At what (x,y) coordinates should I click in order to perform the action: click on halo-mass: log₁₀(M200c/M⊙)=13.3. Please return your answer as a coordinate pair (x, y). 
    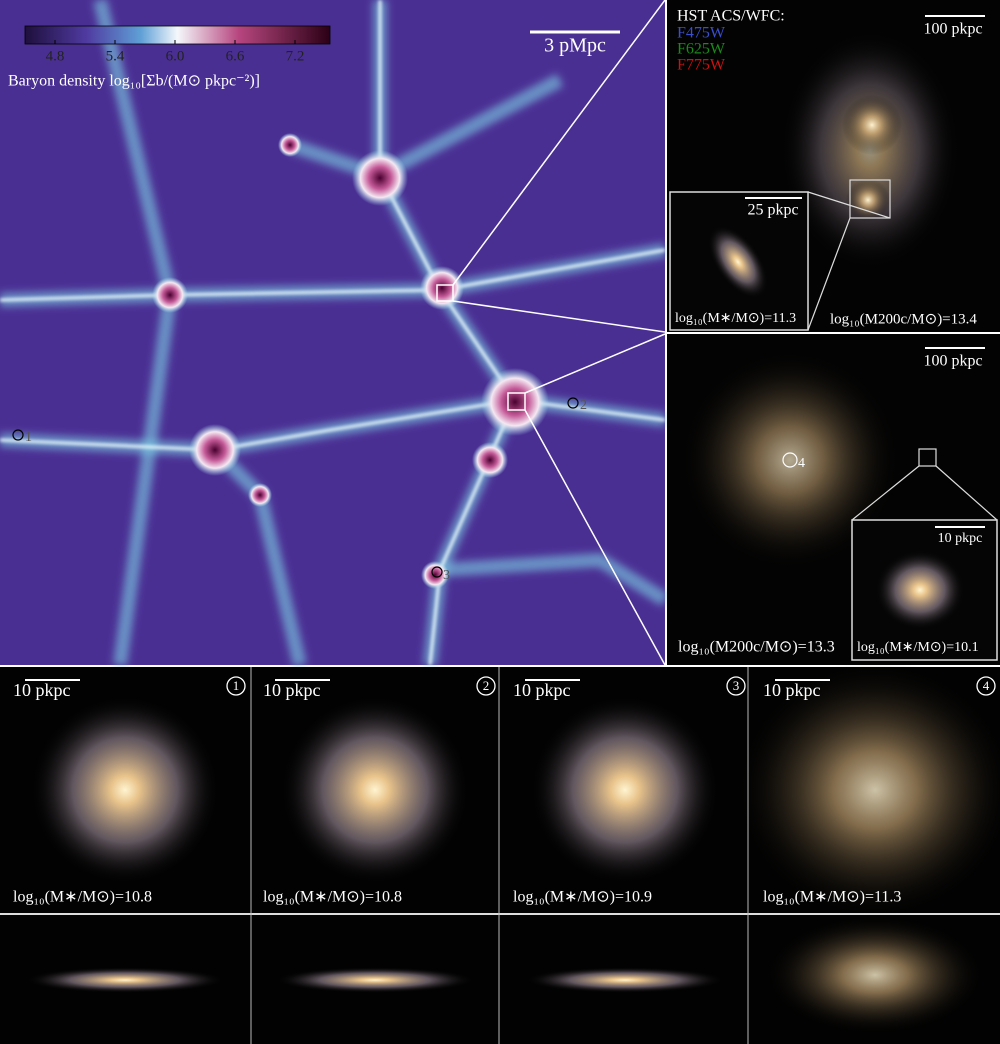
    Looking at the image, I should click on (756, 647).